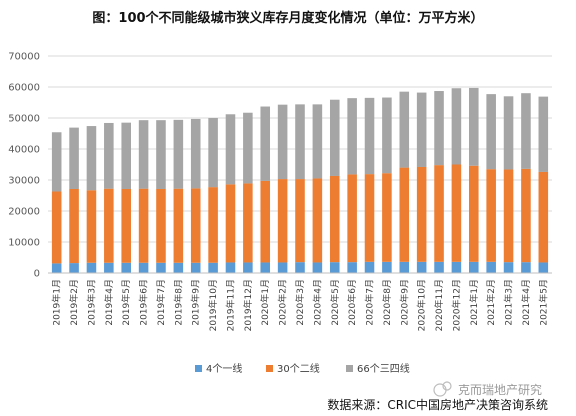 The height and width of the screenshot is (416, 576). Describe the element at coordinates (526, 302) in the screenshot. I see `x-tick-label: 2021年4月` at that location.